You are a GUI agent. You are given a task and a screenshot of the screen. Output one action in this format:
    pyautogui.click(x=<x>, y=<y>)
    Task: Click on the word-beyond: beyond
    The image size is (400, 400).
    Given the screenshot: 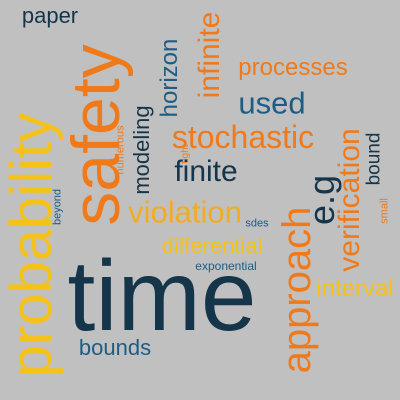 What is the action you would take?
    pyautogui.click(x=57, y=207)
    